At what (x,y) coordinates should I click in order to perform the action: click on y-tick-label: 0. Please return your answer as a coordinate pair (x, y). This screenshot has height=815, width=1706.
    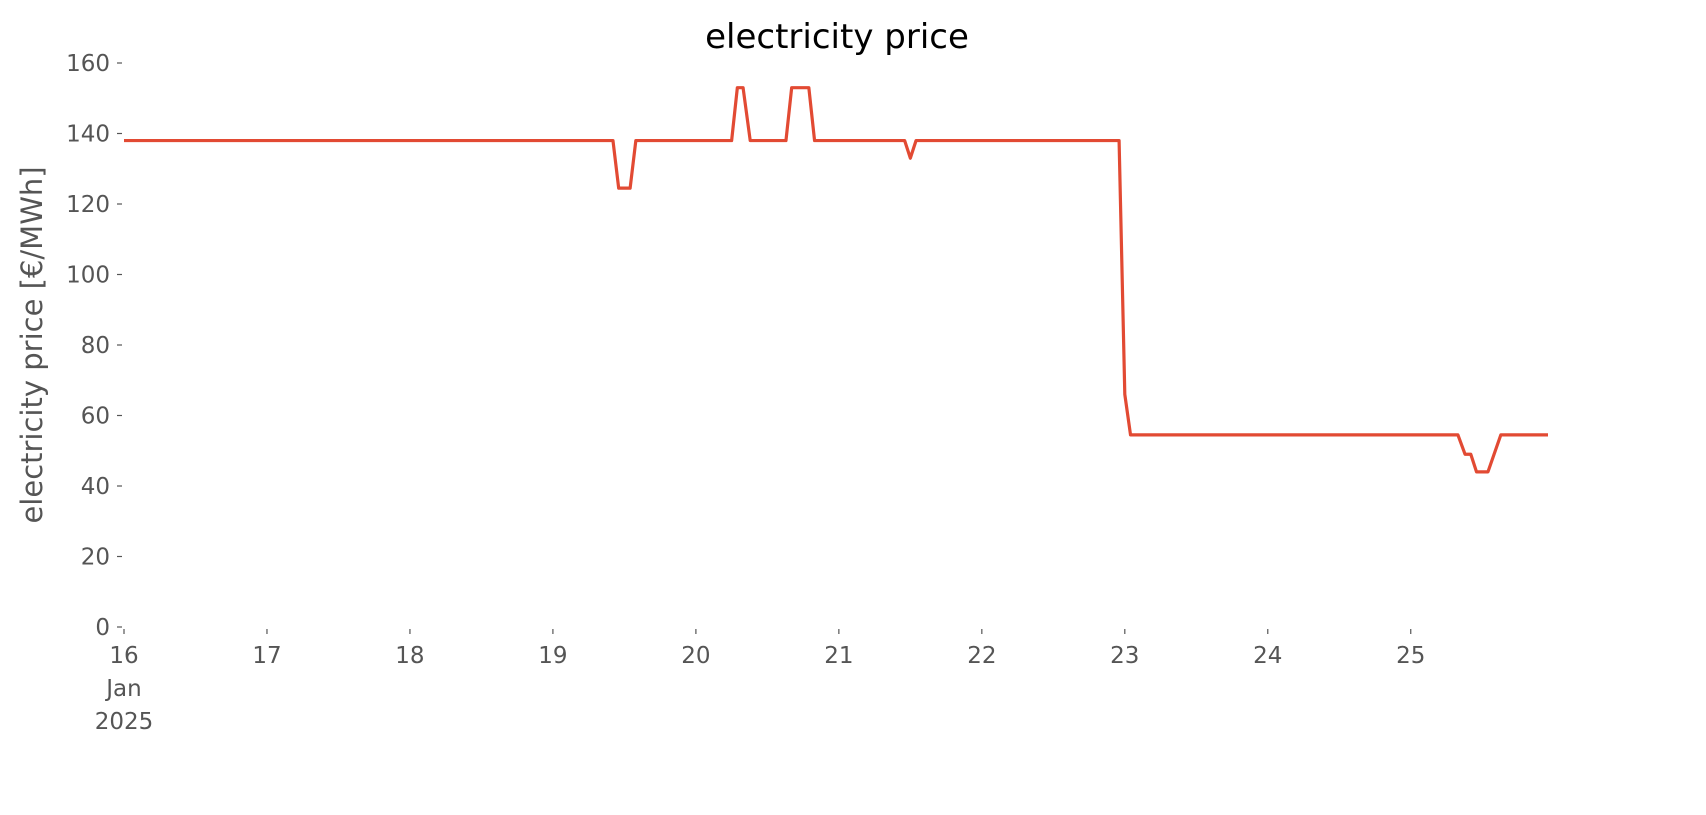
    Looking at the image, I should click on (102, 628).